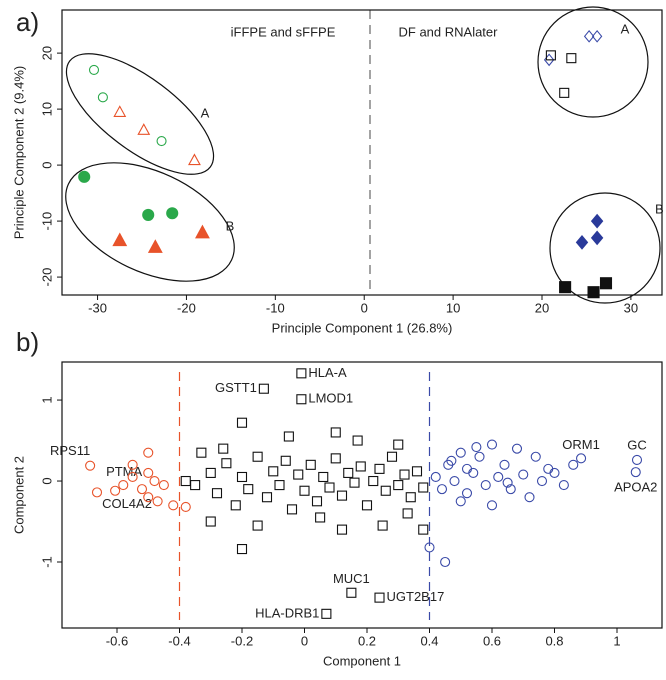  I want to click on annotation: B, so click(230, 225).